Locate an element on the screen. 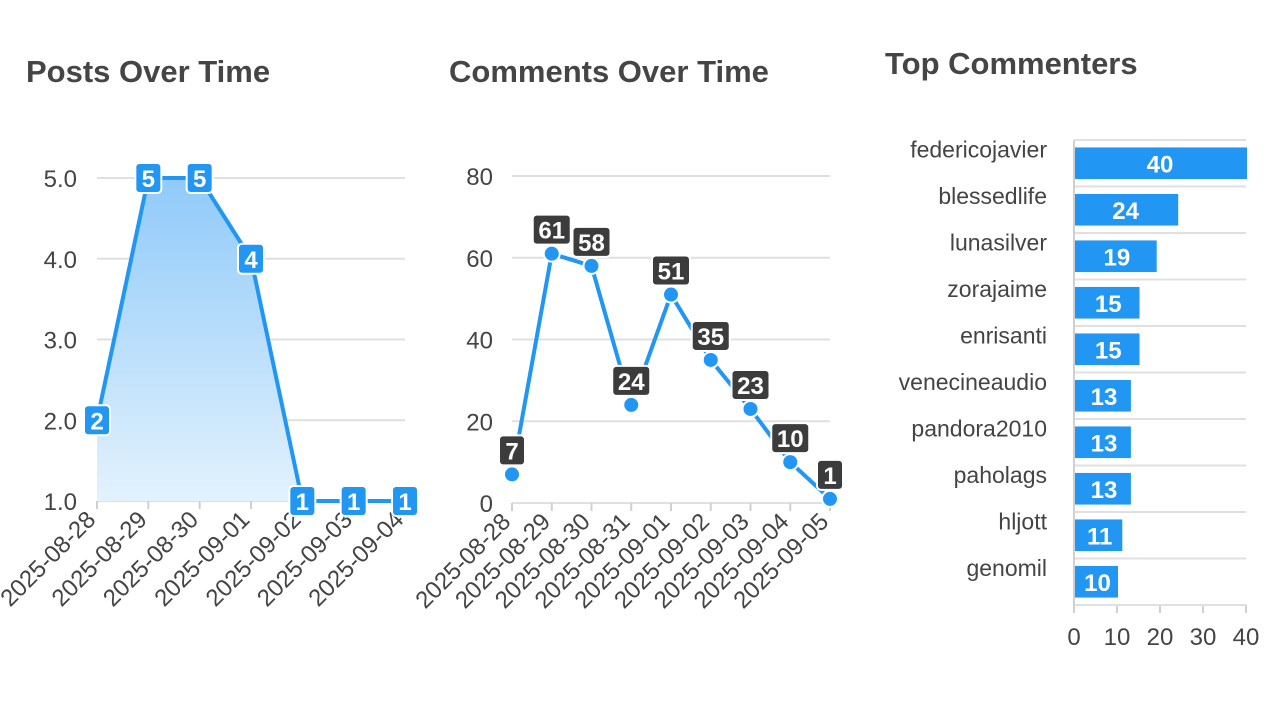  comments-data-label: 61 is located at coordinates (551, 229).